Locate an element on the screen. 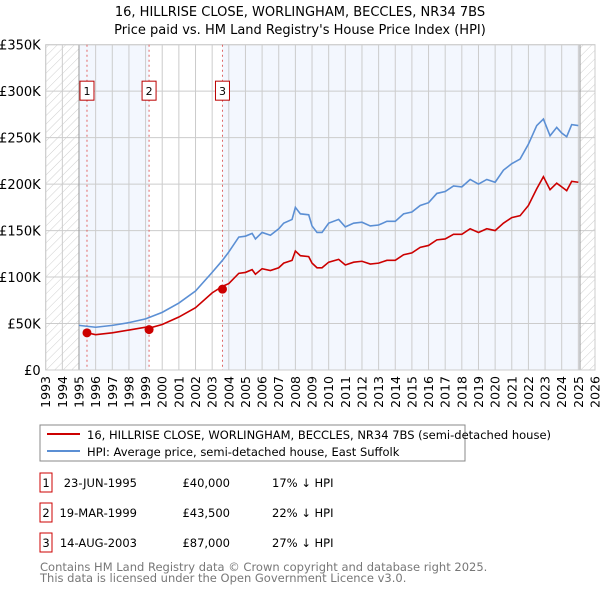 Image resolution: width=600 pixels, height=590 pixels. sale-date: 19-MAR-1999 is located at coordinates (98, 513).